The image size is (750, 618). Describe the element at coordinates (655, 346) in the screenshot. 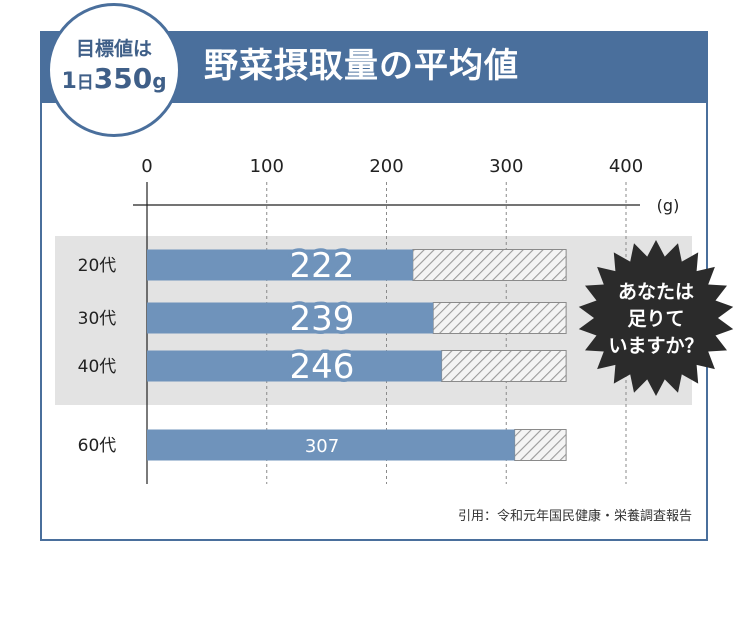

I see `callout-line-2: いますか？` at that location.